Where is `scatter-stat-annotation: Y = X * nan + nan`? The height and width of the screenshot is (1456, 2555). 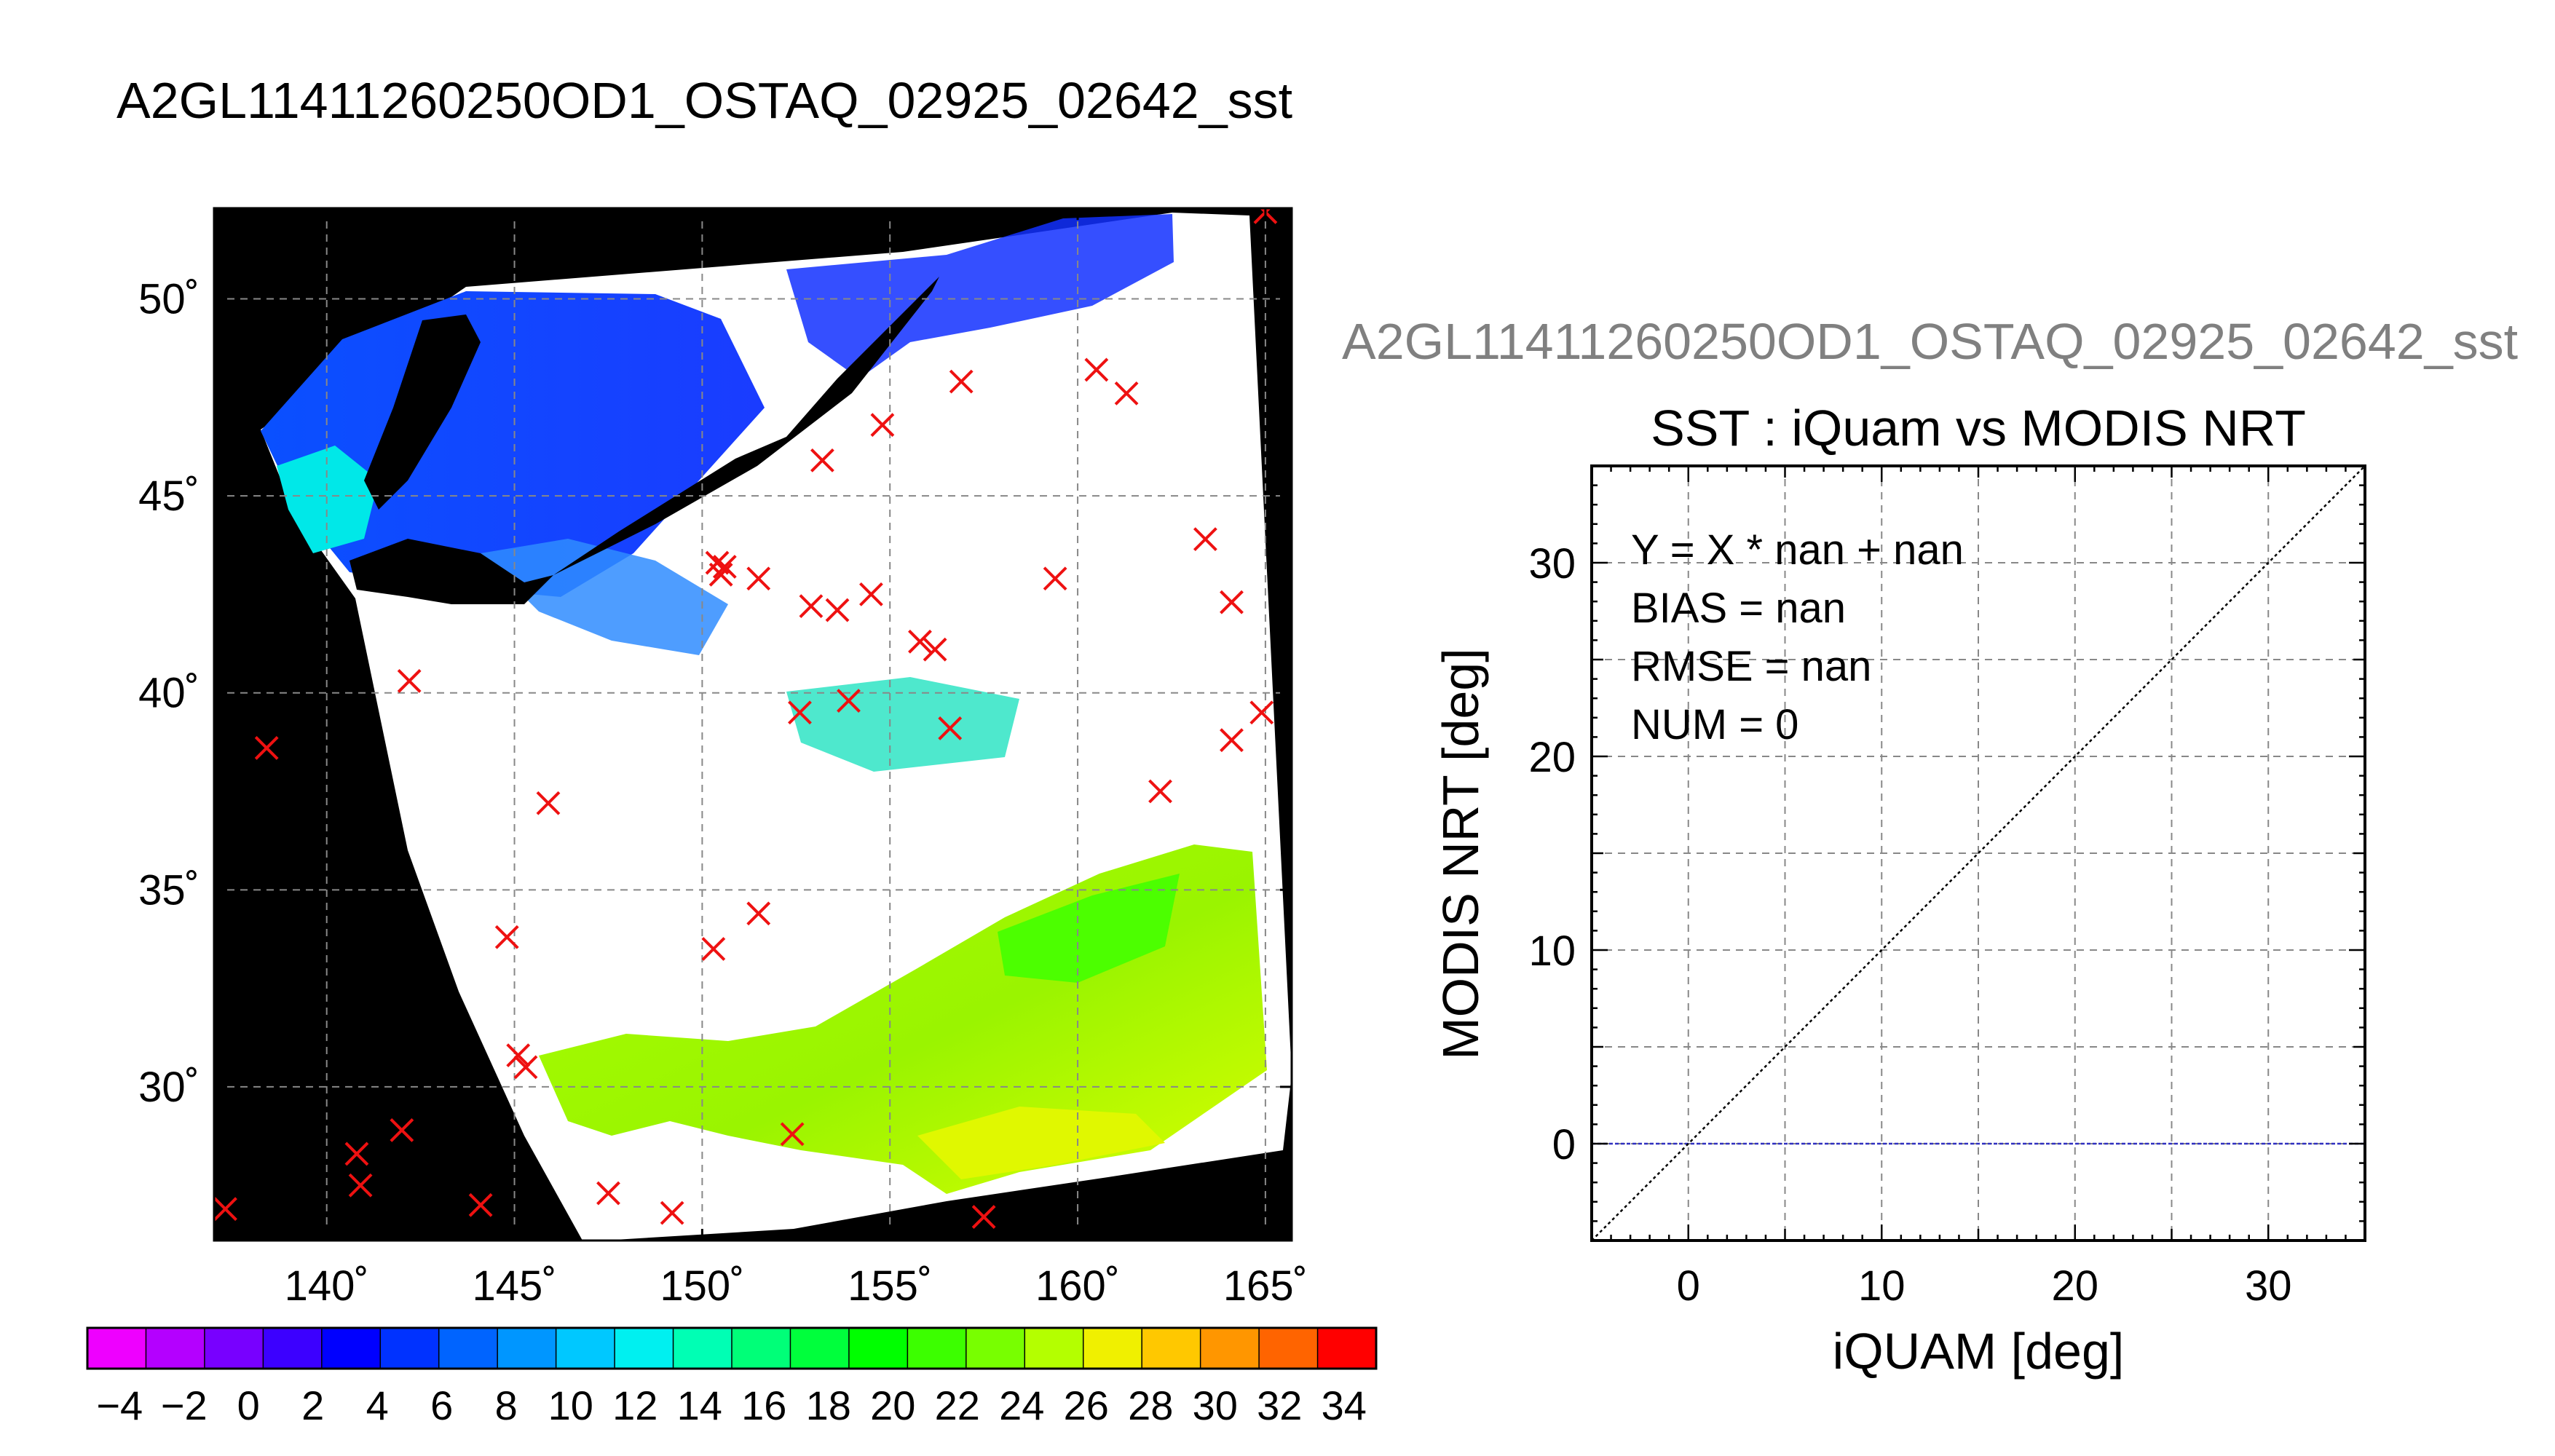
scatter-stat-annotation: Y = X * nan + nan is located at coordinates (1797, 550).